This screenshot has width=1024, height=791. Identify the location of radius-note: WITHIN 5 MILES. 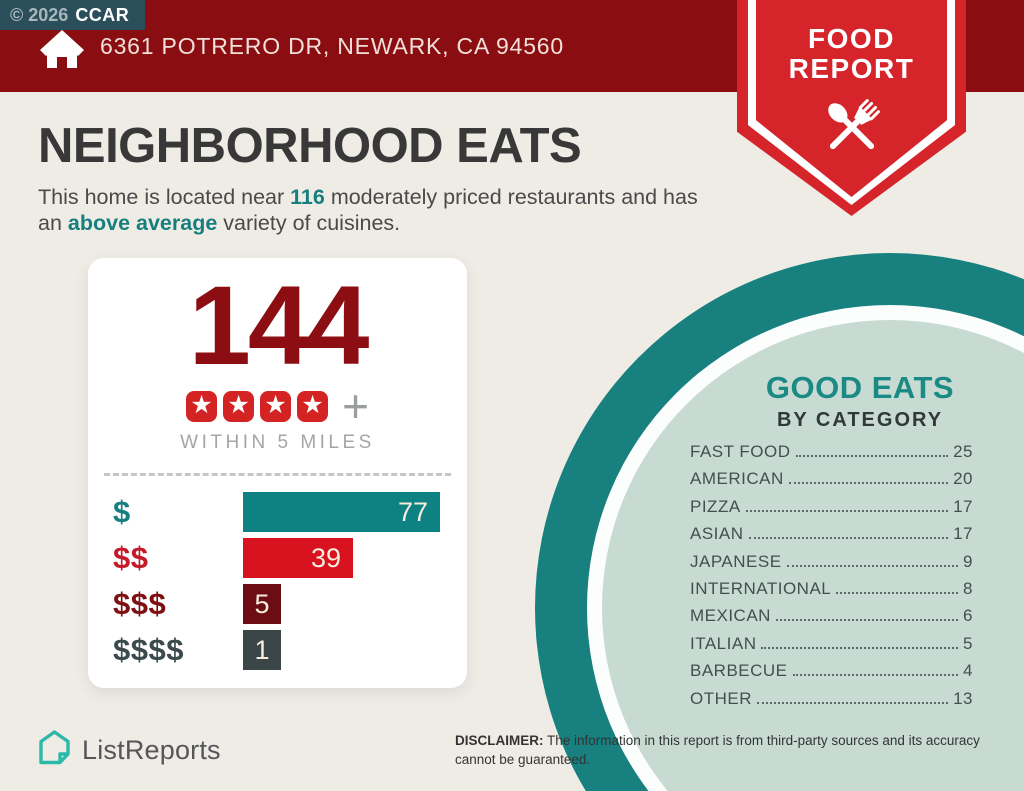
(277, 442).